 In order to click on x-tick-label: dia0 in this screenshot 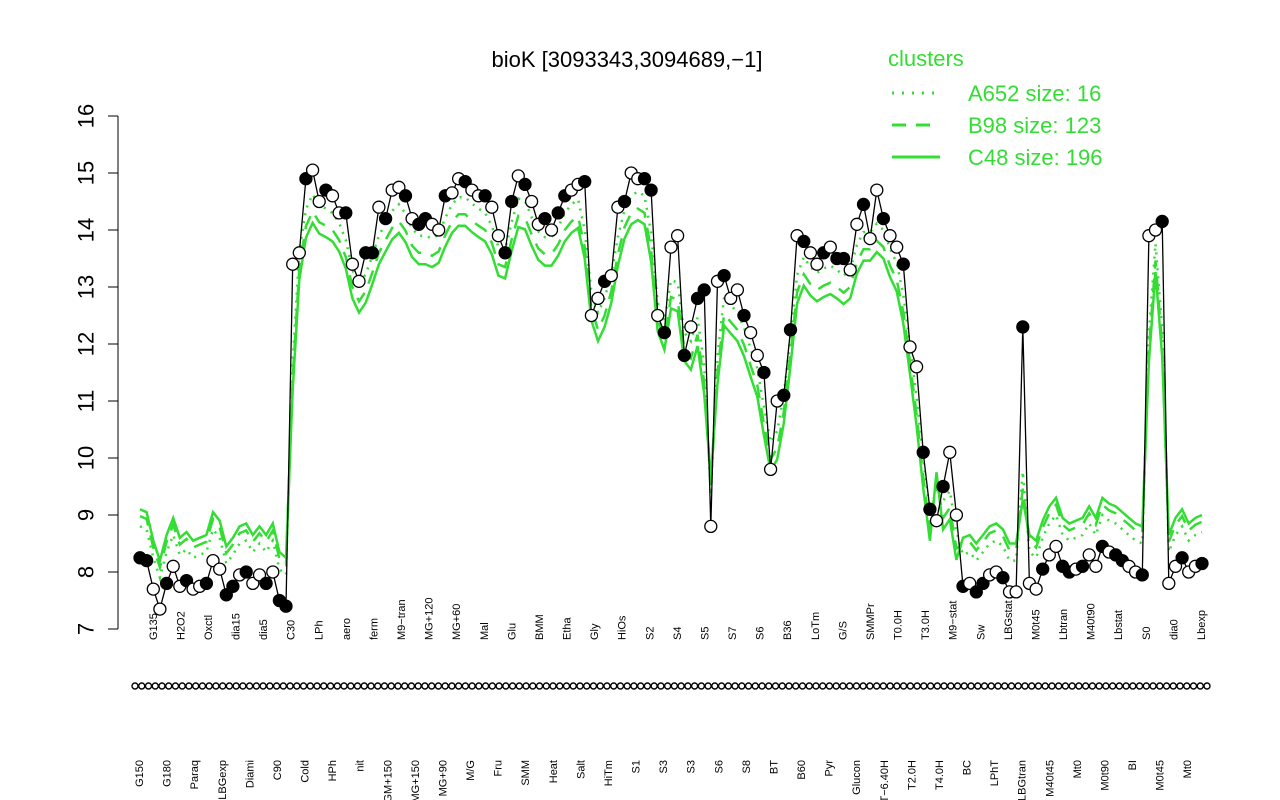, I will do `click(1174, 629)`.